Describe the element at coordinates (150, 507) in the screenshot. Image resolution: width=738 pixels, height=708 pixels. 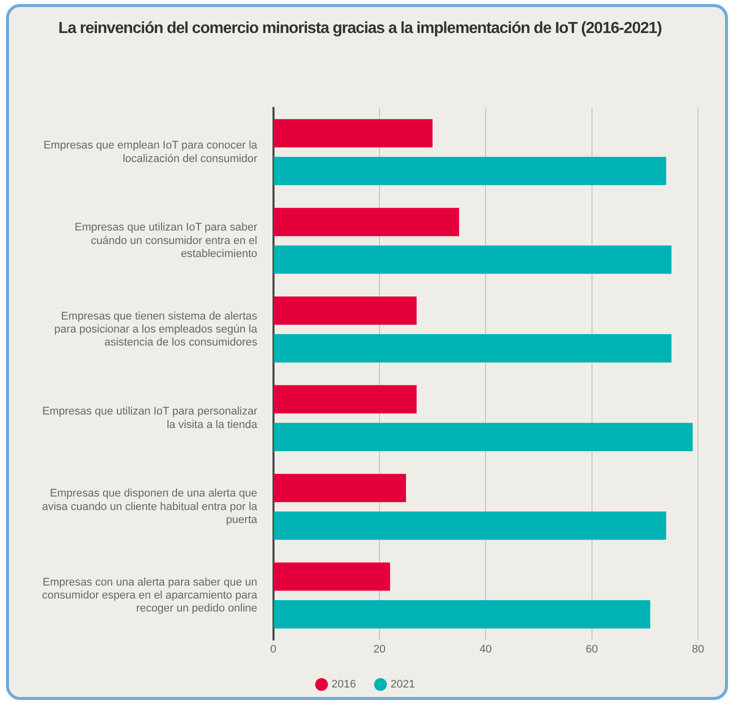
I see `y-tick-label: Empresas que disponen de una alerta que avisa cuando un cliente habitual entra por la puerta` at that location.